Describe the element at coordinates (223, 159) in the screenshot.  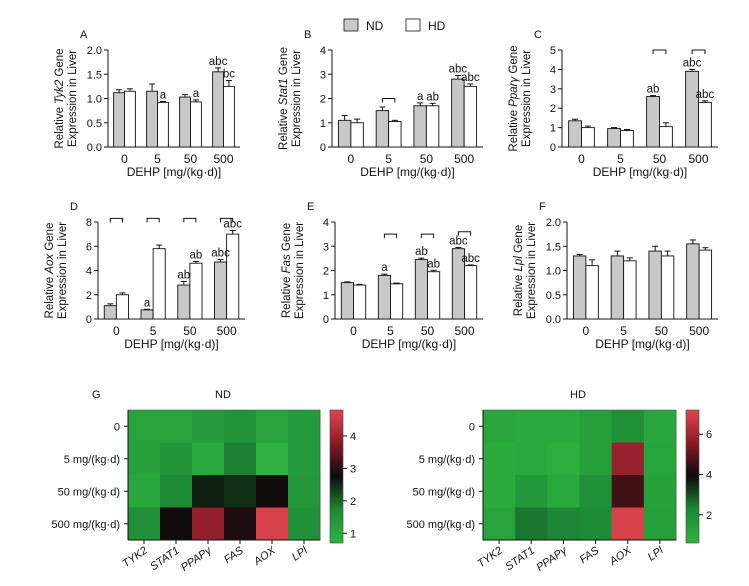
I see `x-tick-label: 500` at that location.